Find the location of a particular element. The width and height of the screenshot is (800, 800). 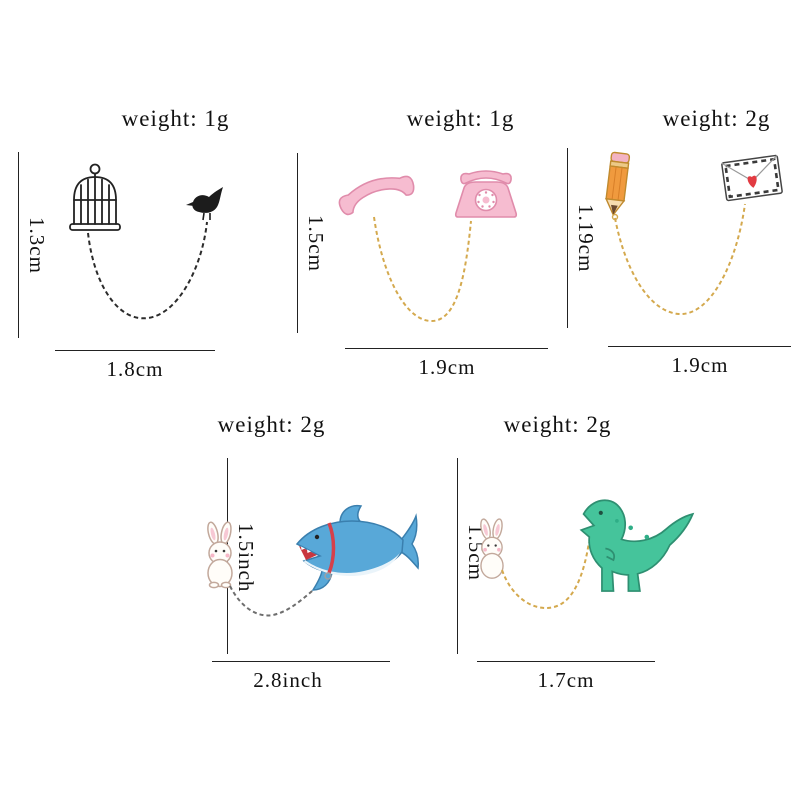

height-label: 1.5inch is located at coordinates (246, 557).